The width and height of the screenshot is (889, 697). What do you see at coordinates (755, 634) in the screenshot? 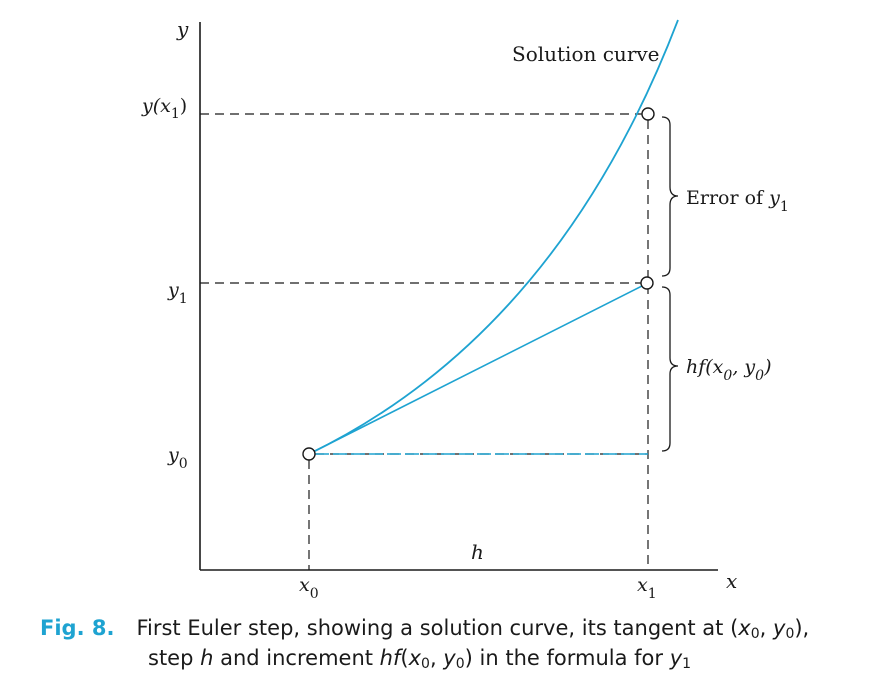
I see `caption-x0-sub: 0` at bounding box center [755, 634].